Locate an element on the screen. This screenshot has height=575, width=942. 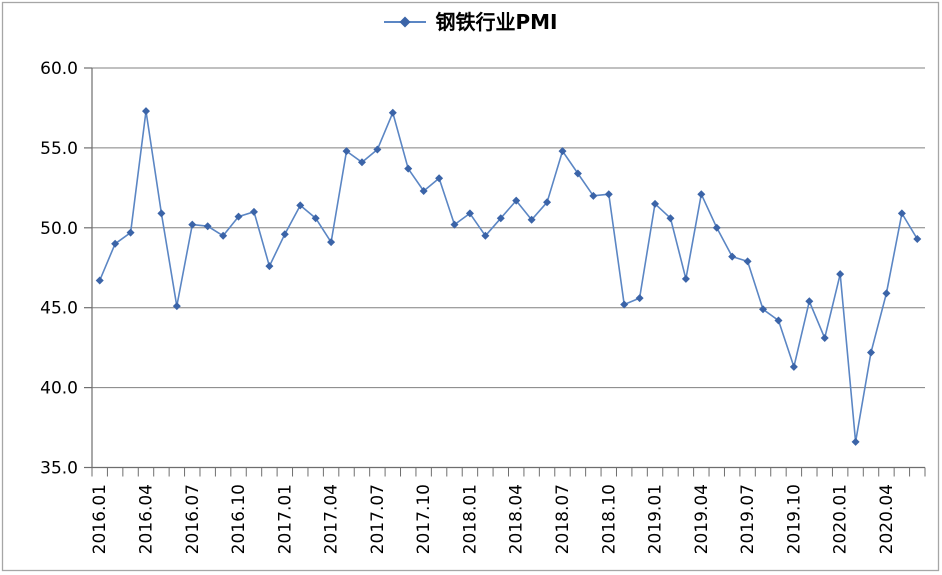
x-axis-label: 2018.10 is located at coordinates (609, 519).